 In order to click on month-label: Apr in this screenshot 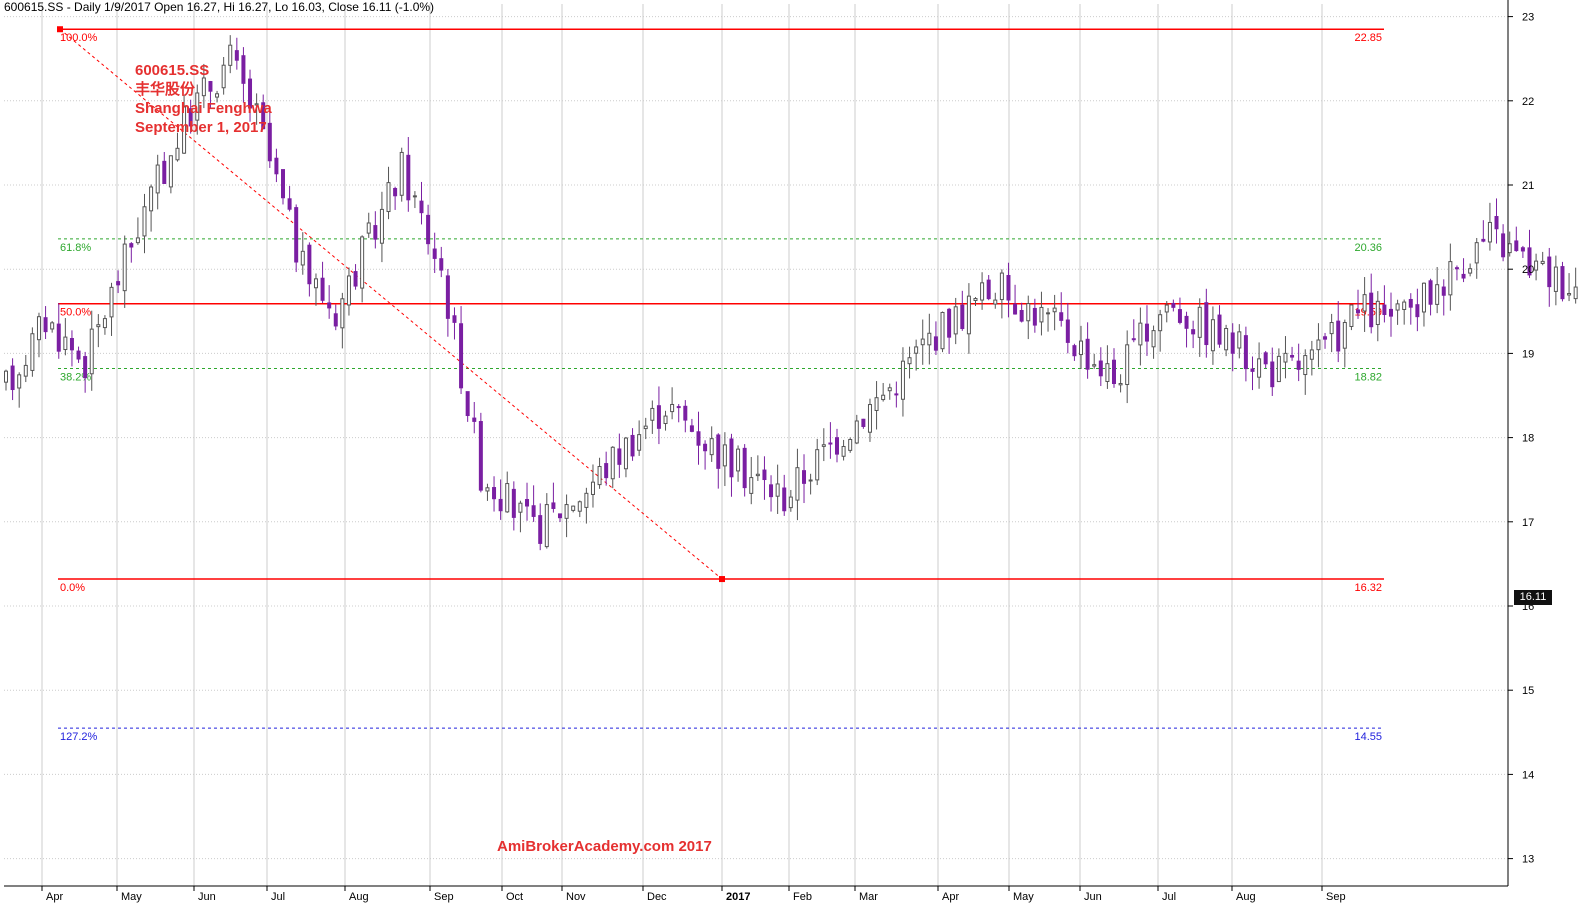, I will do `click(54, 897)`.